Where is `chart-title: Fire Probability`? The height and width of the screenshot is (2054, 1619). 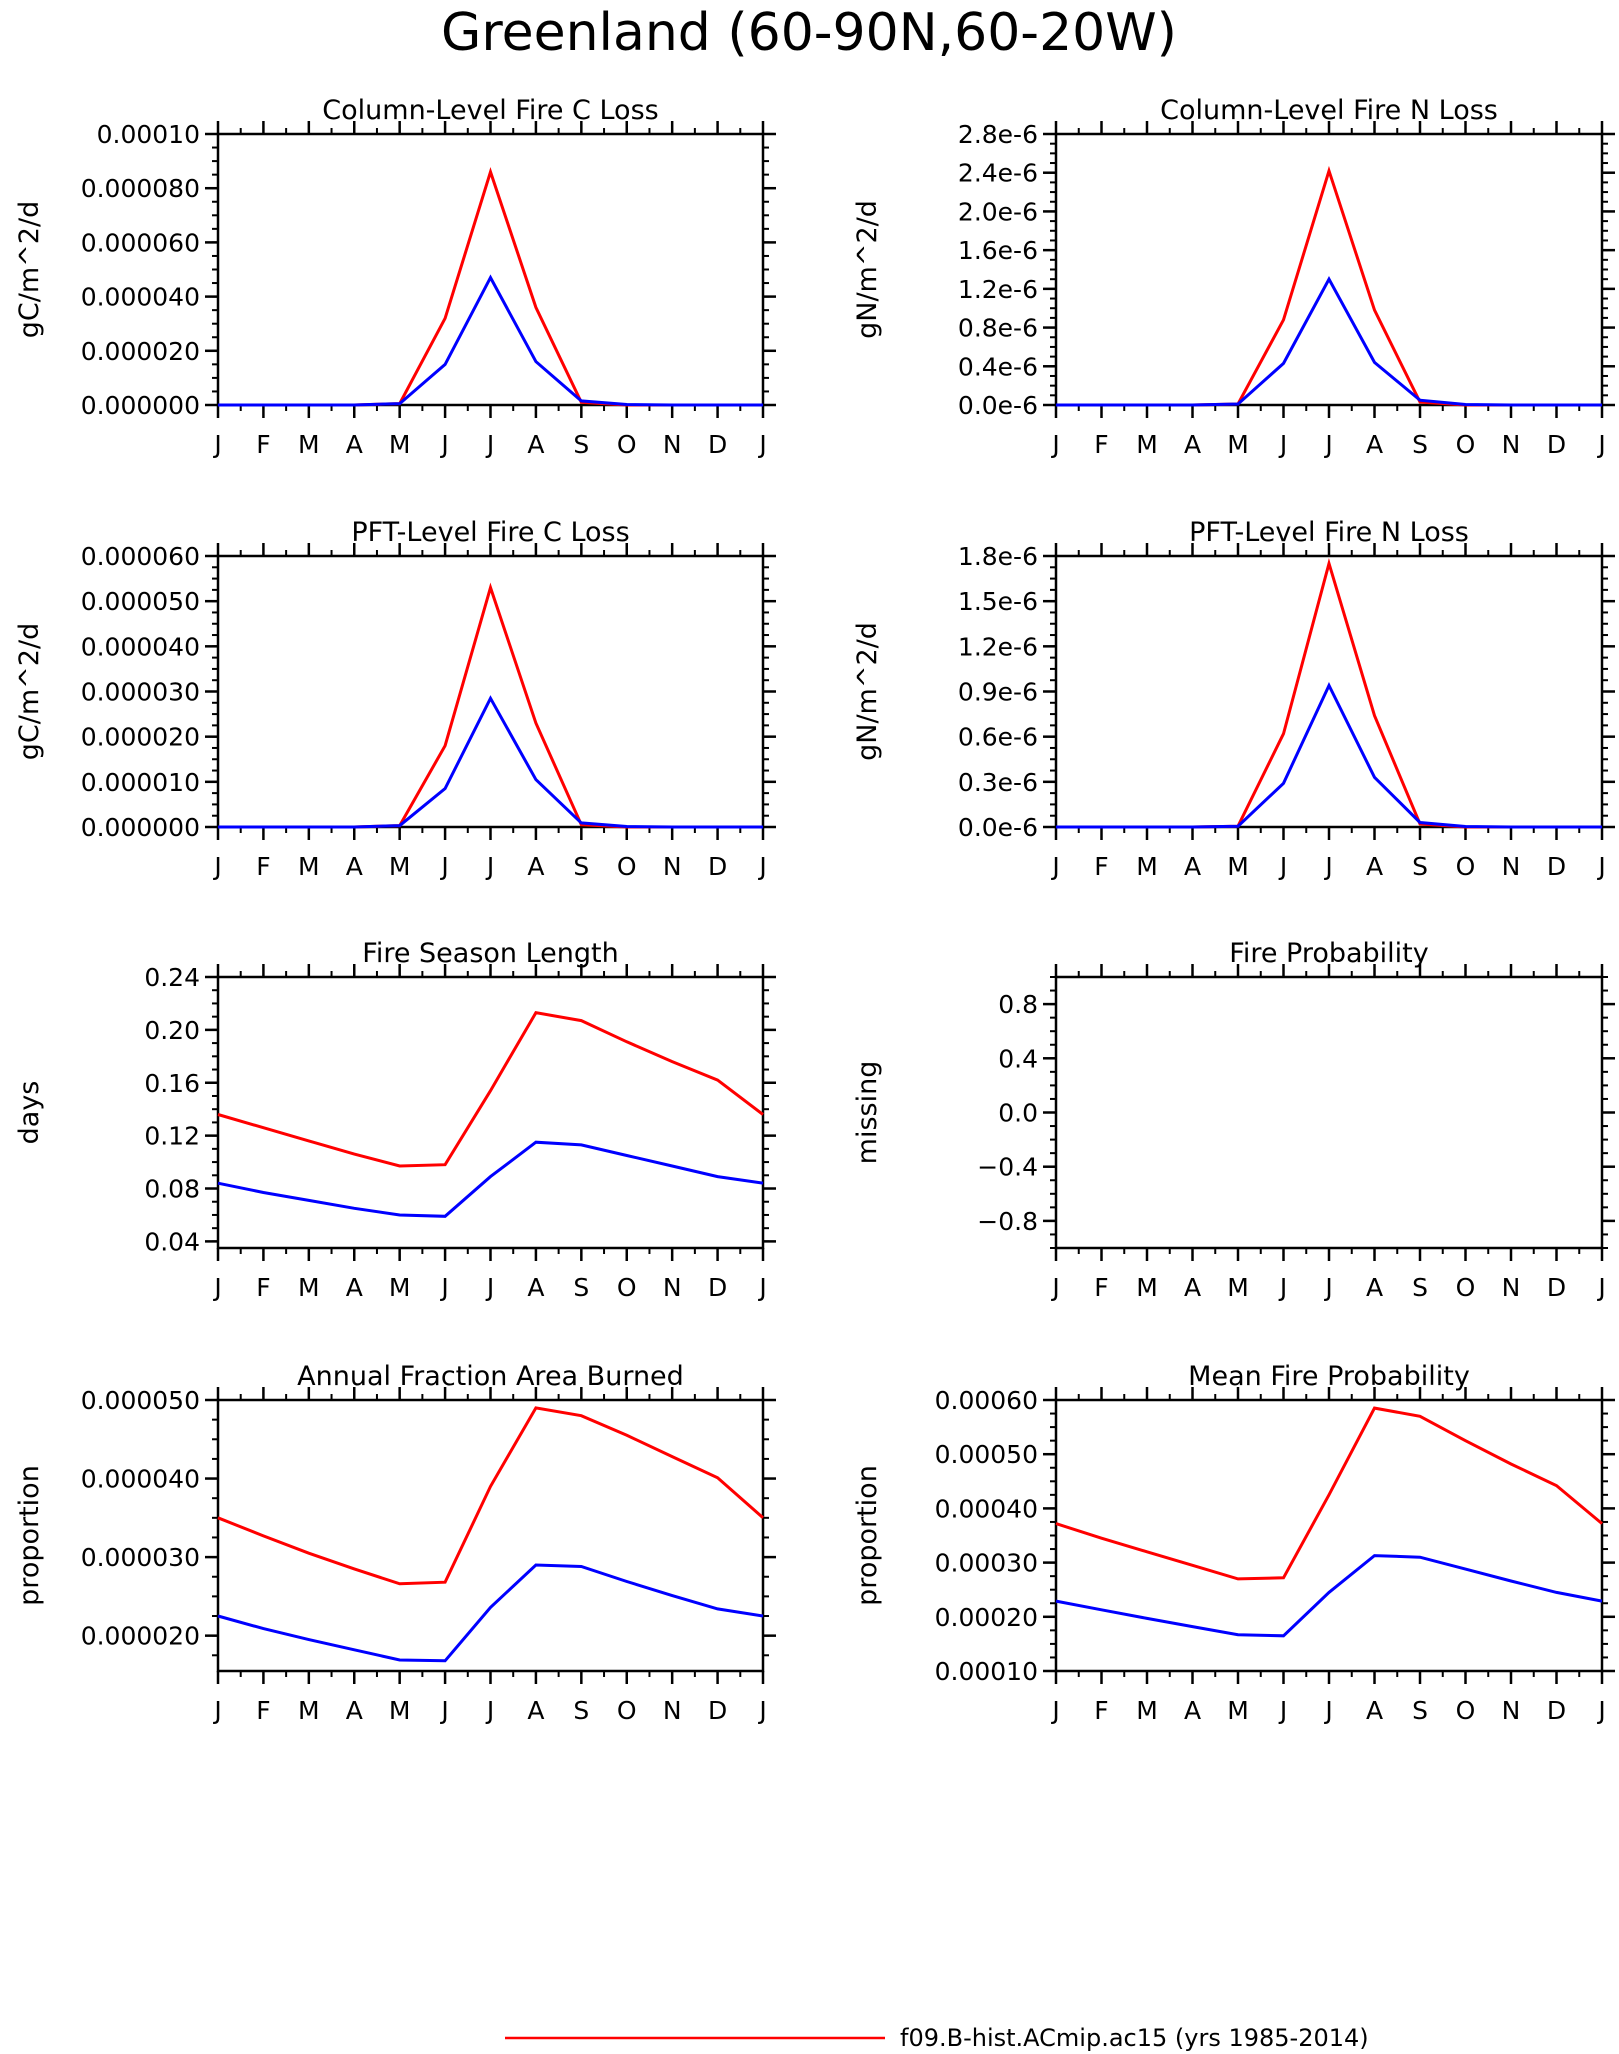 chart-title: Fire Probability is located at coordinates (1329, 953).